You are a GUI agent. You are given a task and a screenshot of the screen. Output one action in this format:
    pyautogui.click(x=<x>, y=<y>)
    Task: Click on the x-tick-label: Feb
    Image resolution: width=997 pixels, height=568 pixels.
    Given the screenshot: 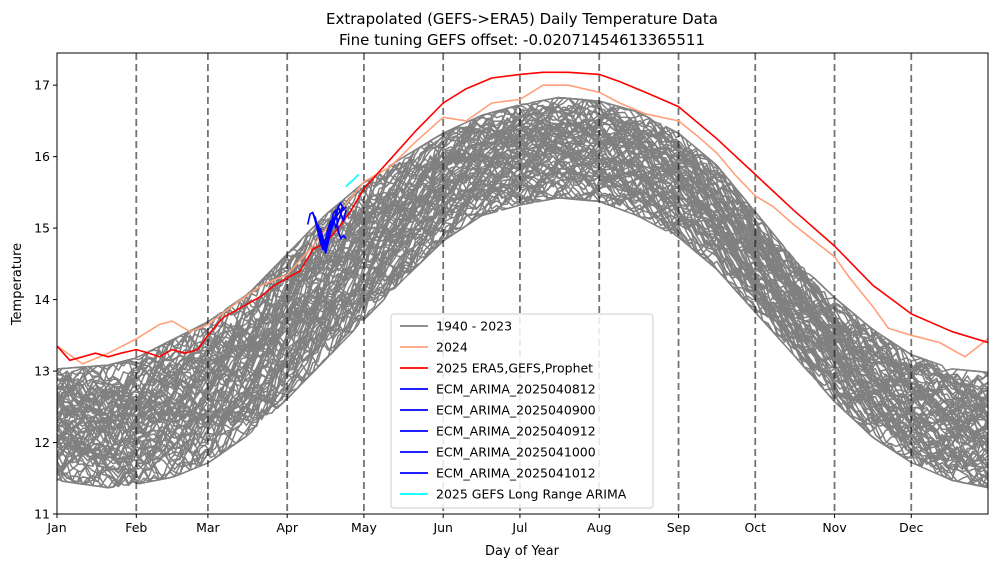 What is the action you would take?
    pyautogui.click(x=136, y=527)
    